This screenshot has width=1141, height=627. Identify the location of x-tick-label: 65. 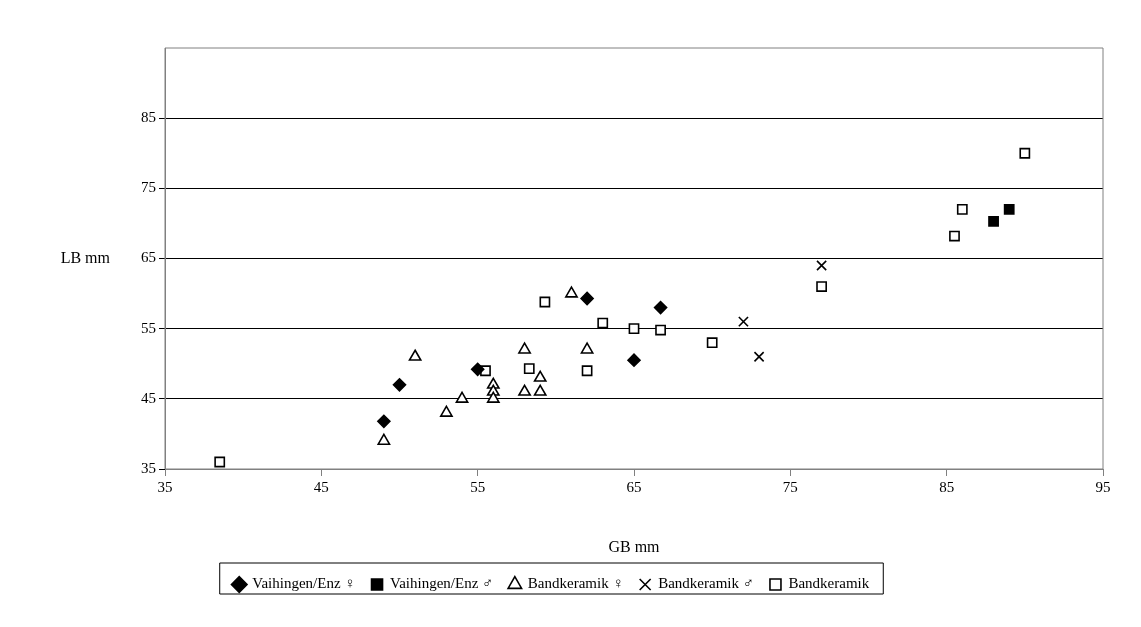
(634, 486).